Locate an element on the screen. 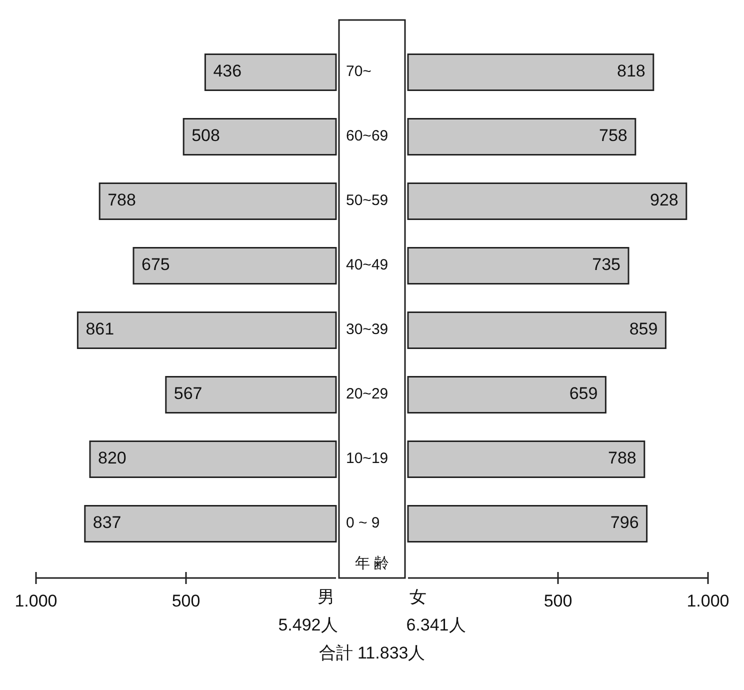 This screenshot has width=744, height=690. data-label: 735 is located at coordinates (606, 264).